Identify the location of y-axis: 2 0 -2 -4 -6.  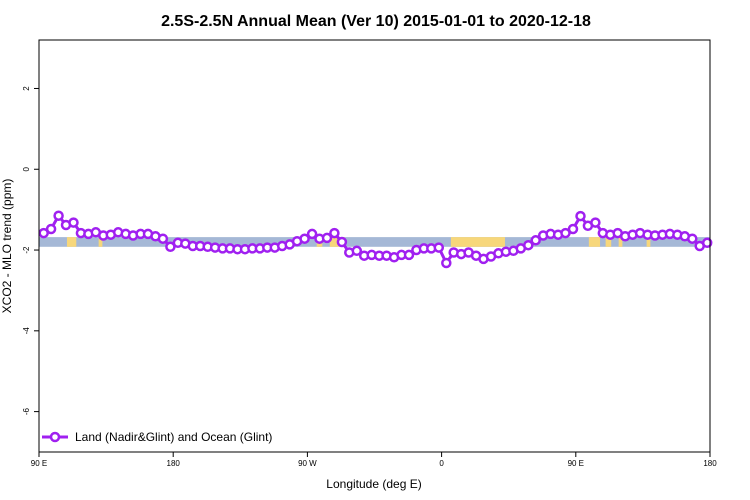
(30, 250).